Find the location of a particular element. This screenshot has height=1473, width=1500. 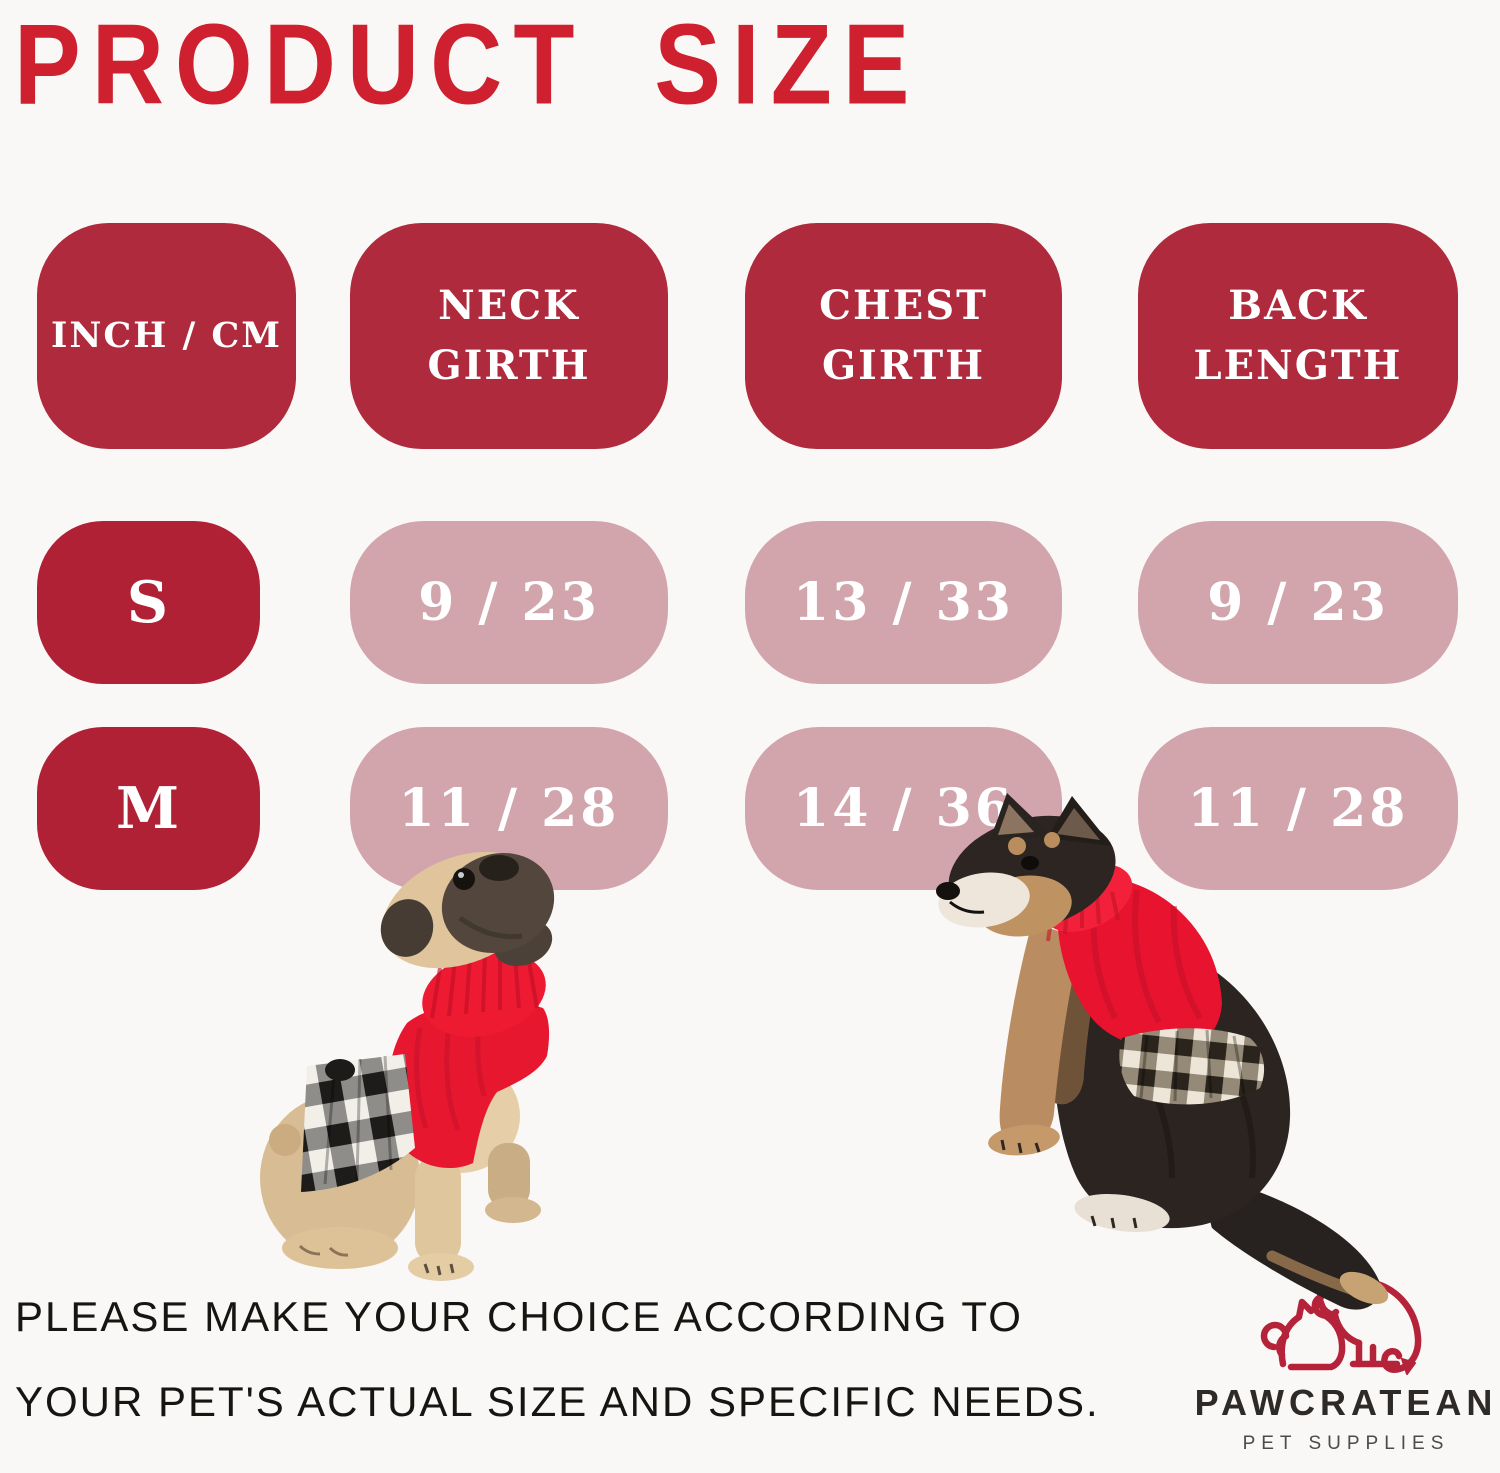

size-m-back-length-pill: 11 / 28 is located at coordinates (1298, 808).